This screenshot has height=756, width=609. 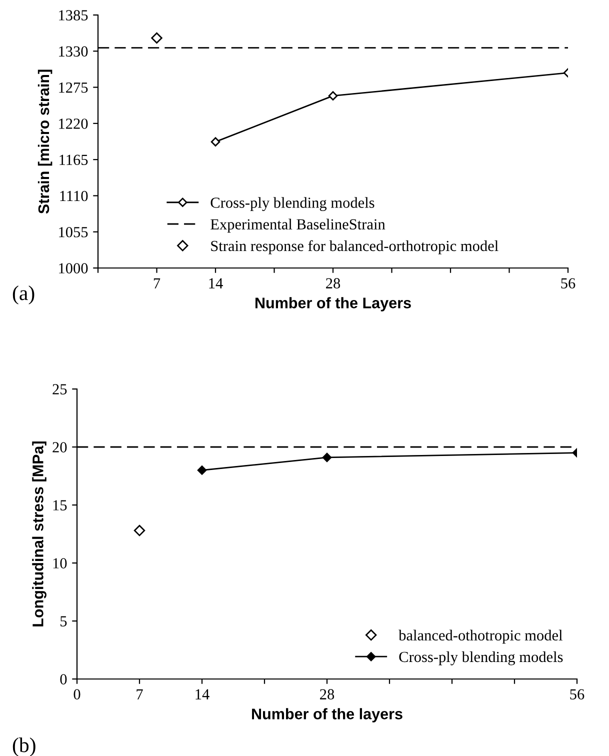 What do you see at coordinates (298, 225) in the screenshot?
I see `legend-label: Experimental BaselineStrain` at bounding box center [298, 225].